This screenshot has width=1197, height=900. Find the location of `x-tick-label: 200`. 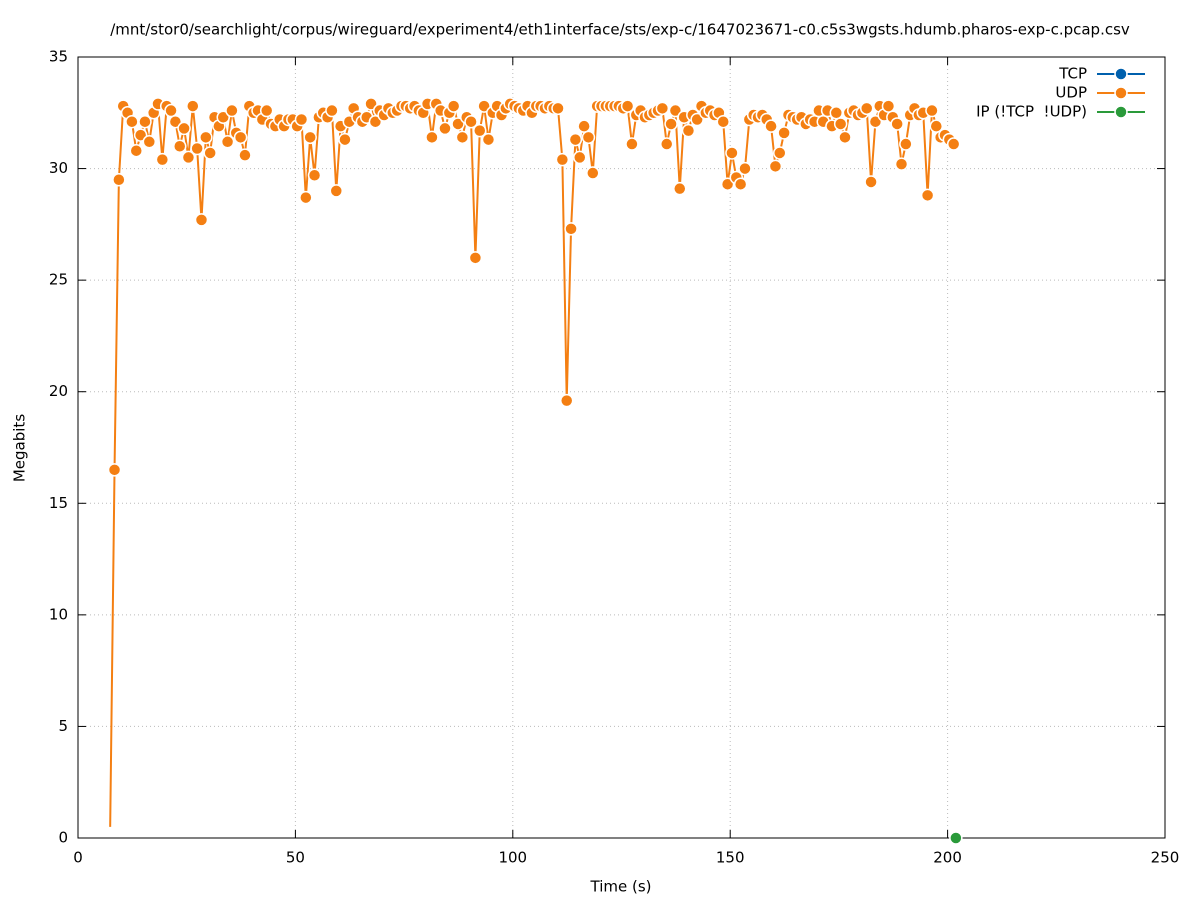

x-tick-label: 200 is located at coordinates (947, 858).